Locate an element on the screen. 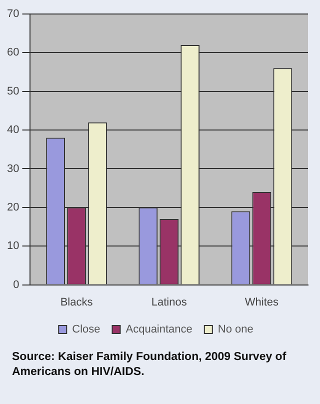  y-tick-label: 0 is located at coordinates (16, 284).